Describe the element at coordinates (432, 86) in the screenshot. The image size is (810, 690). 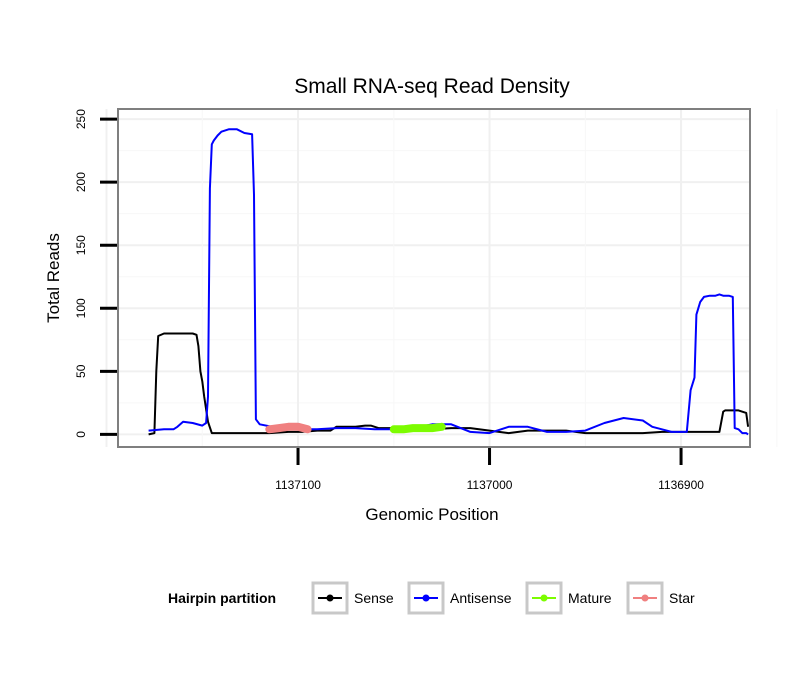
I see `chart-title: Small RNA-seq Read Density` at that location.